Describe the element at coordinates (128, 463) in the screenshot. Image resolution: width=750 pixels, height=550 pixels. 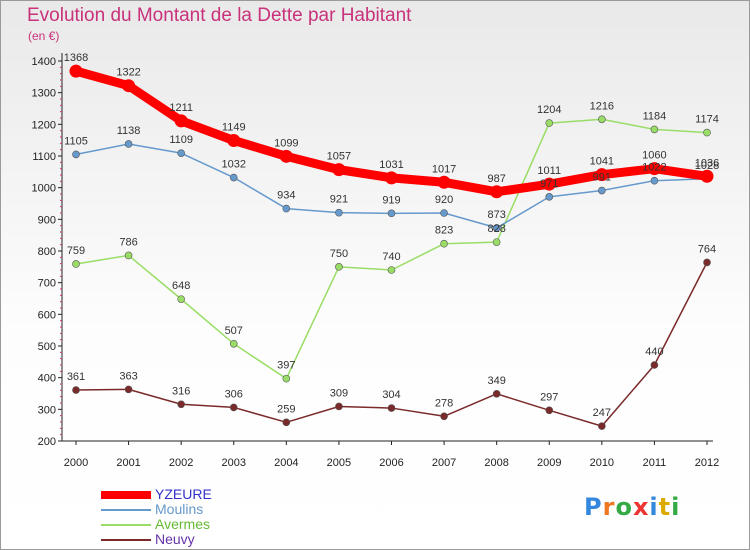
I see `x-tick-label: 2001` at that location.